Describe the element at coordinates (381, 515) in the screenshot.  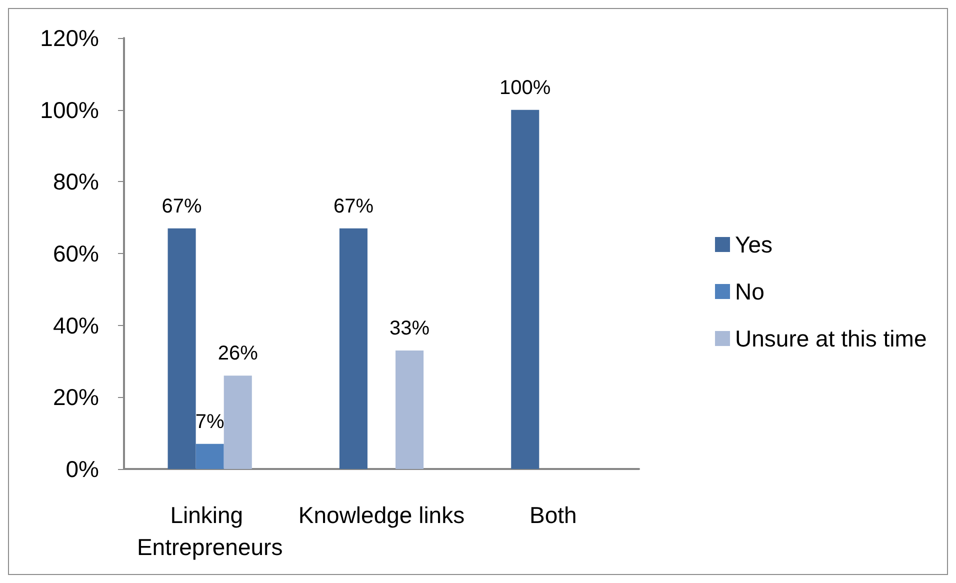
I see `x-tick-label: Knowledge links` at that location.